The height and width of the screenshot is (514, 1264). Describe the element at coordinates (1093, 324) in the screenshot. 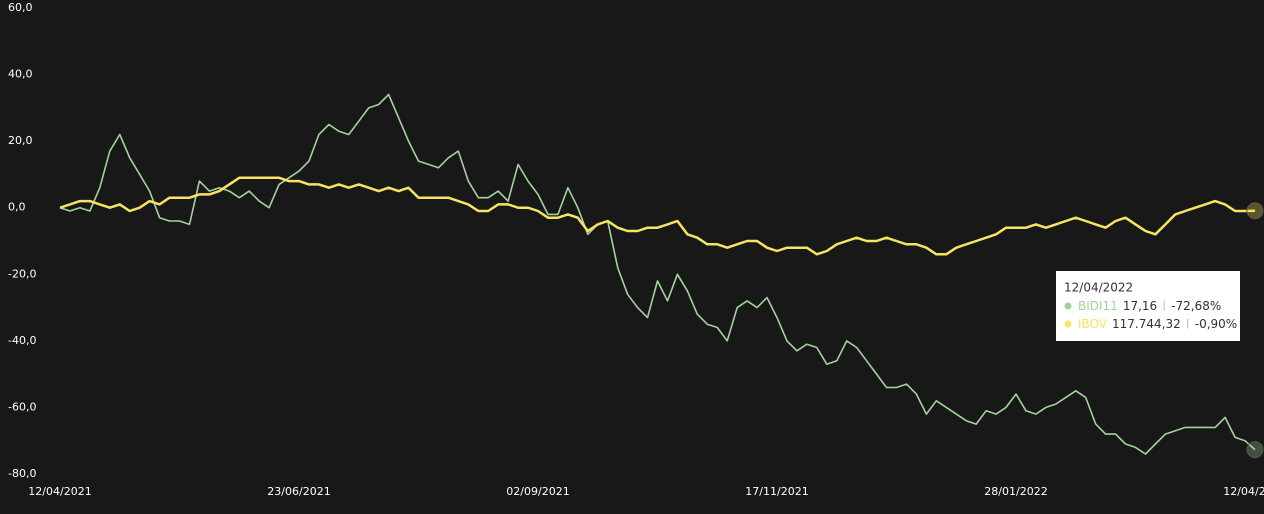

I see `tooltip-series: IBOV` at that location.